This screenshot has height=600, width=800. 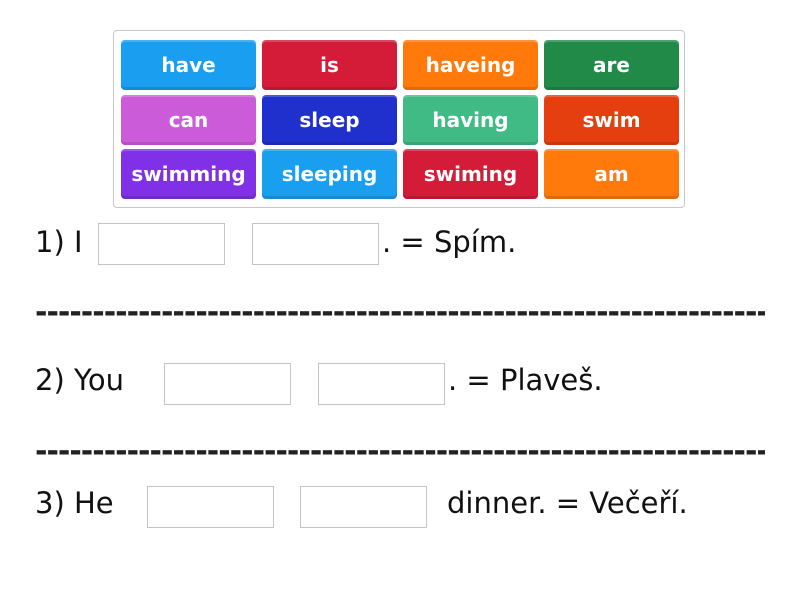 What do you see at coordinates (470, 119) in the screenshot?
I see `word-tile-having: having` at bounding box center [470, 119].